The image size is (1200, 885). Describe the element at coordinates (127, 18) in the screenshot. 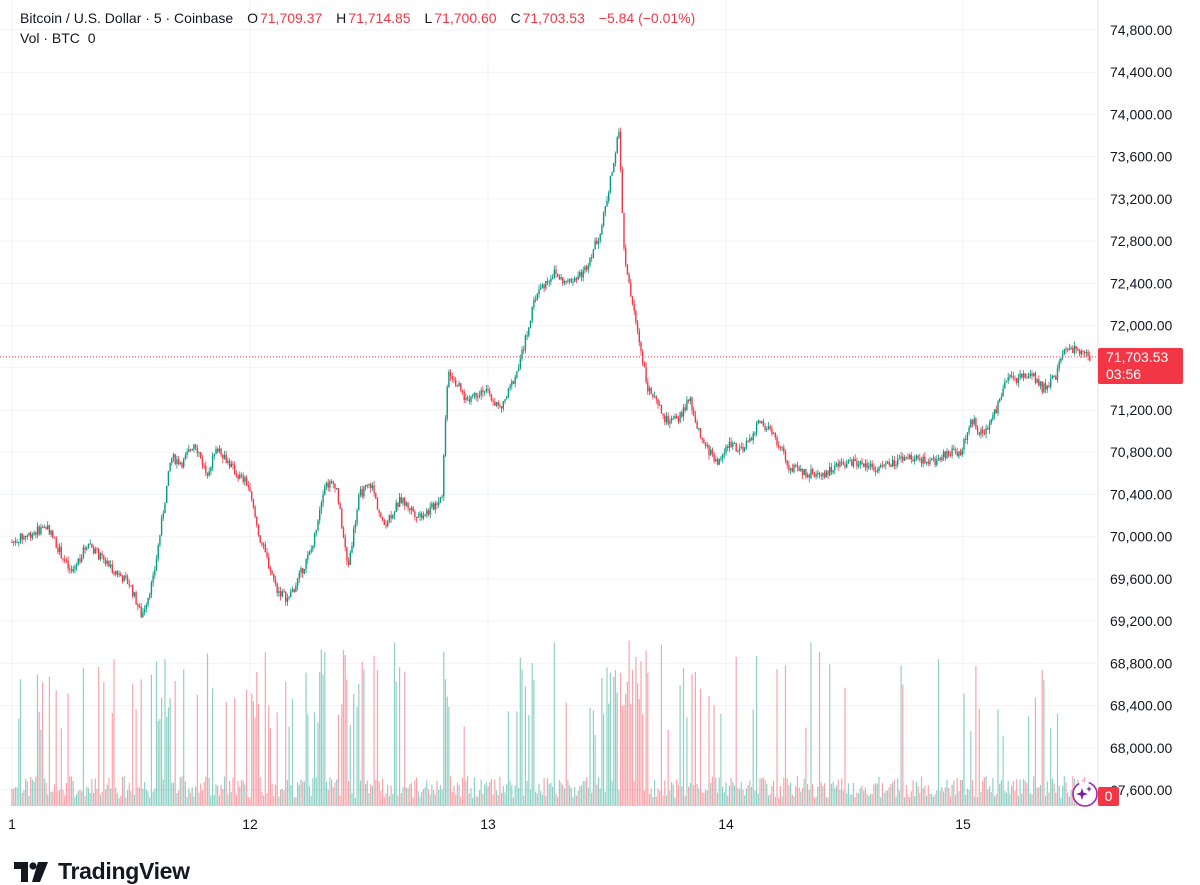

I see `symbol-title: Bitcoin / U.S. Dollar · 5 · Coinbase` at that location.